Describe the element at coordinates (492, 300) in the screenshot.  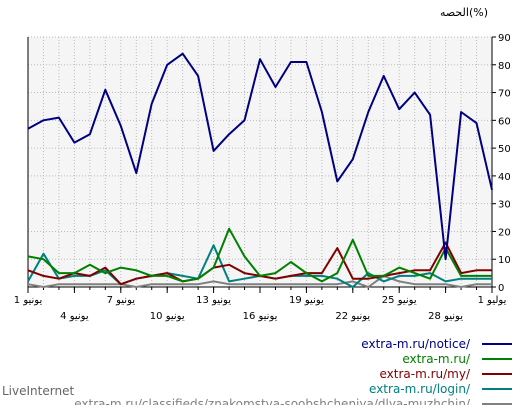
I see `x-tick-label: 1 يوليو` at that location.